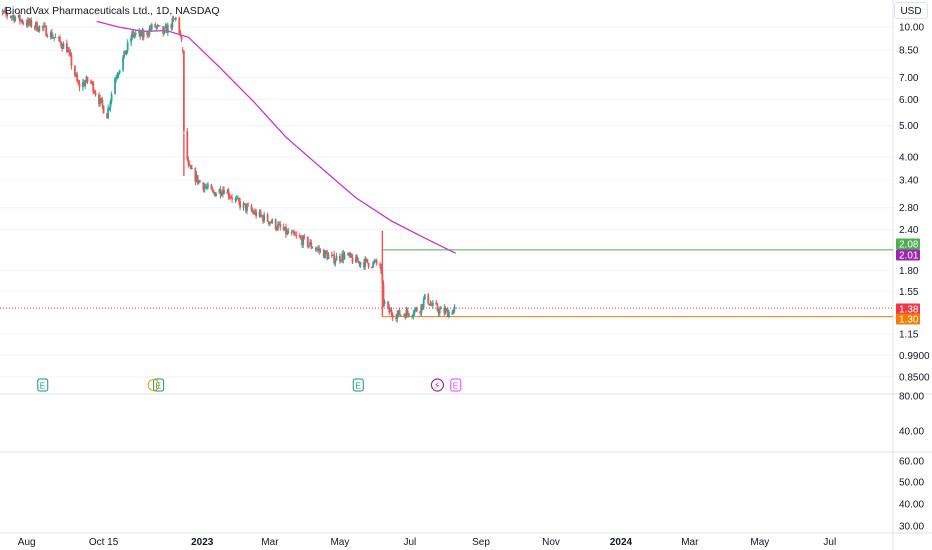  Describe the element at coordinates (437, 385) in the screenshot. I see `split-event-icon` at that location.